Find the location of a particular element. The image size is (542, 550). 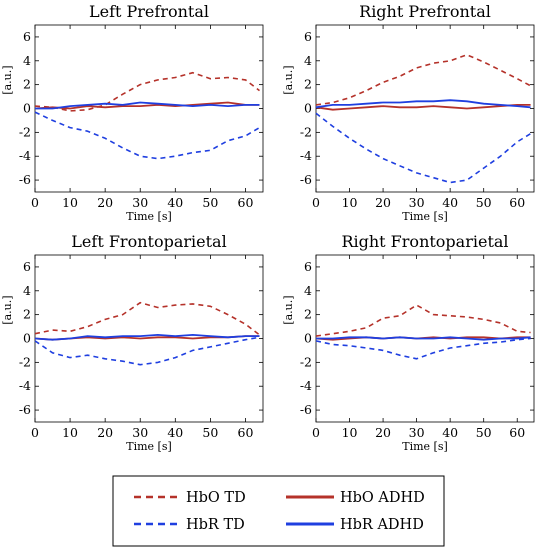

legend-label-hbo-adhd: HbO ADHD is located at coordinates (382, 498).